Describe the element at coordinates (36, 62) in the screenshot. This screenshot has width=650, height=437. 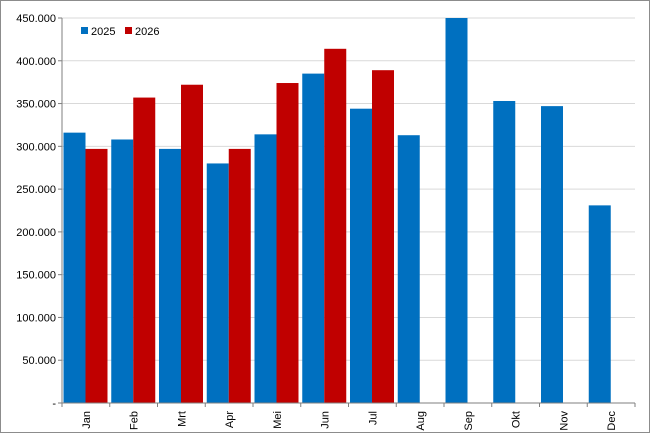
I see `y-tick-label: 400.000` at that location.